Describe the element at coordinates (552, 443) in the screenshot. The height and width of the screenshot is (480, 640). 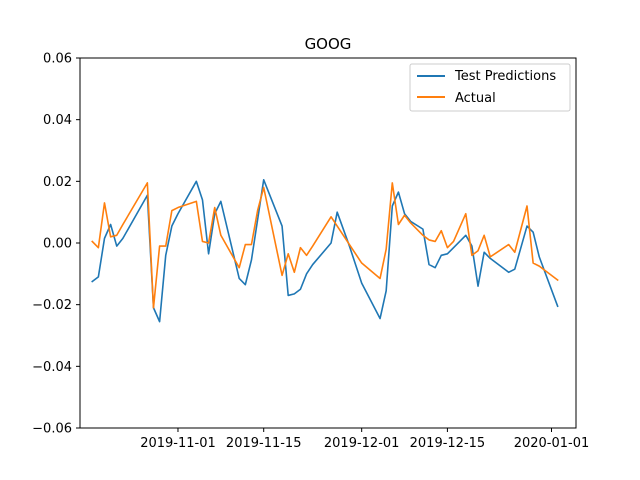
I see `x-tick-label: 2020-01-01` at that location.